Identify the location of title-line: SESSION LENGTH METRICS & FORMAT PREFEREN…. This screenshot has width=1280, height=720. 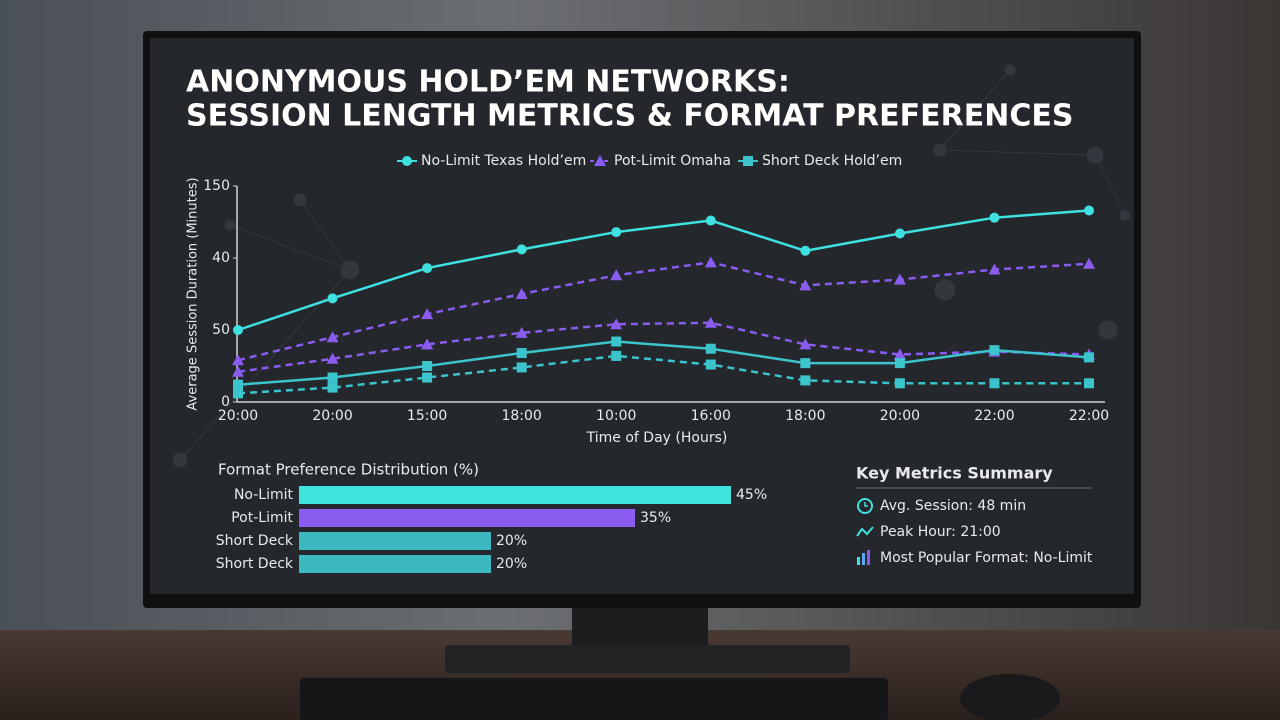
(629, 116).